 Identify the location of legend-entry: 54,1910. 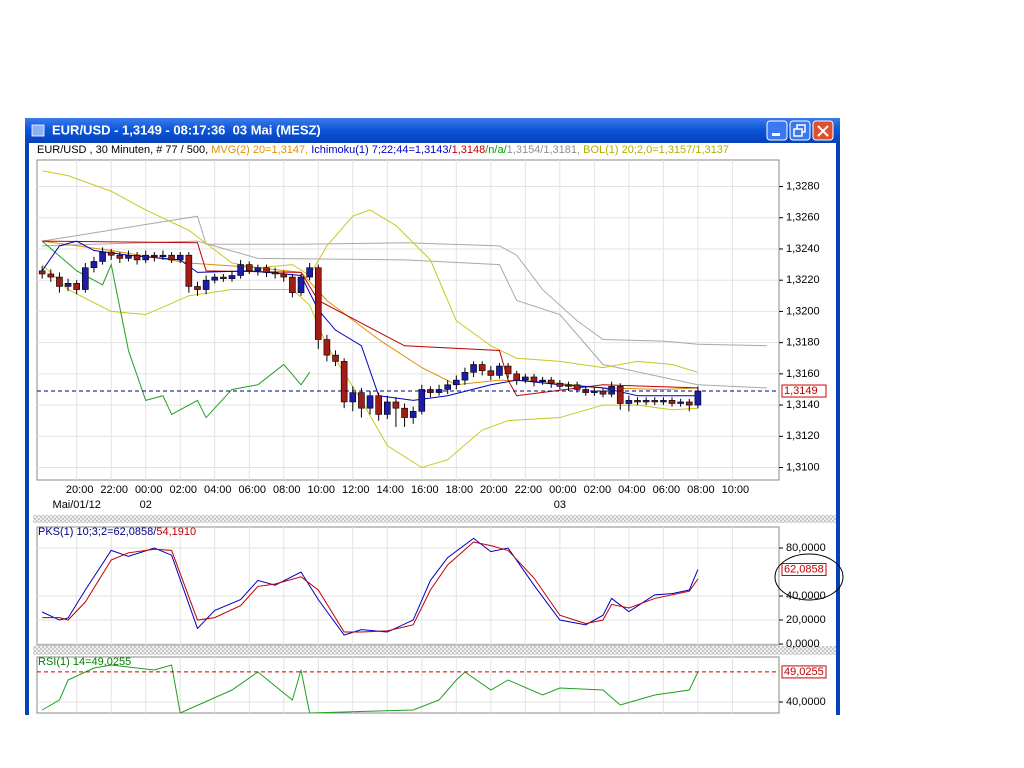
(176, 532).